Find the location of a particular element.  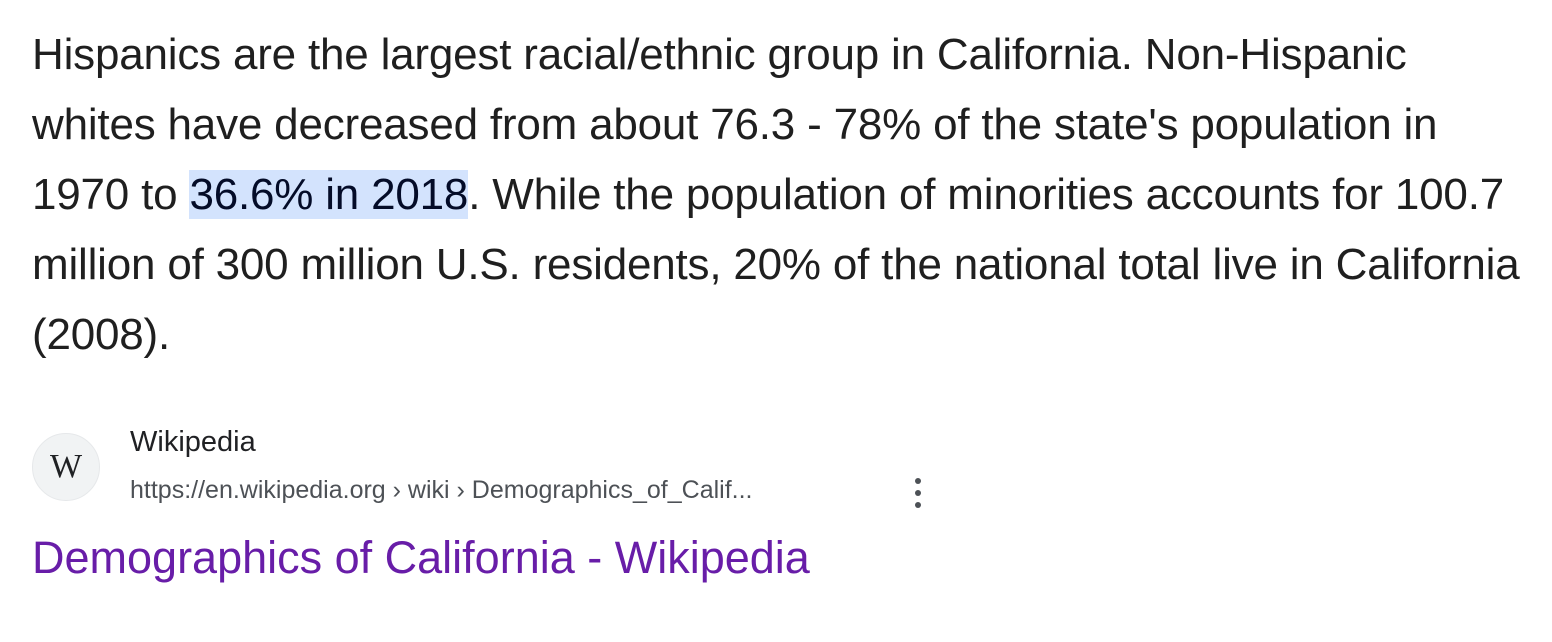

more-options-button is located at coordinates (918, 493).